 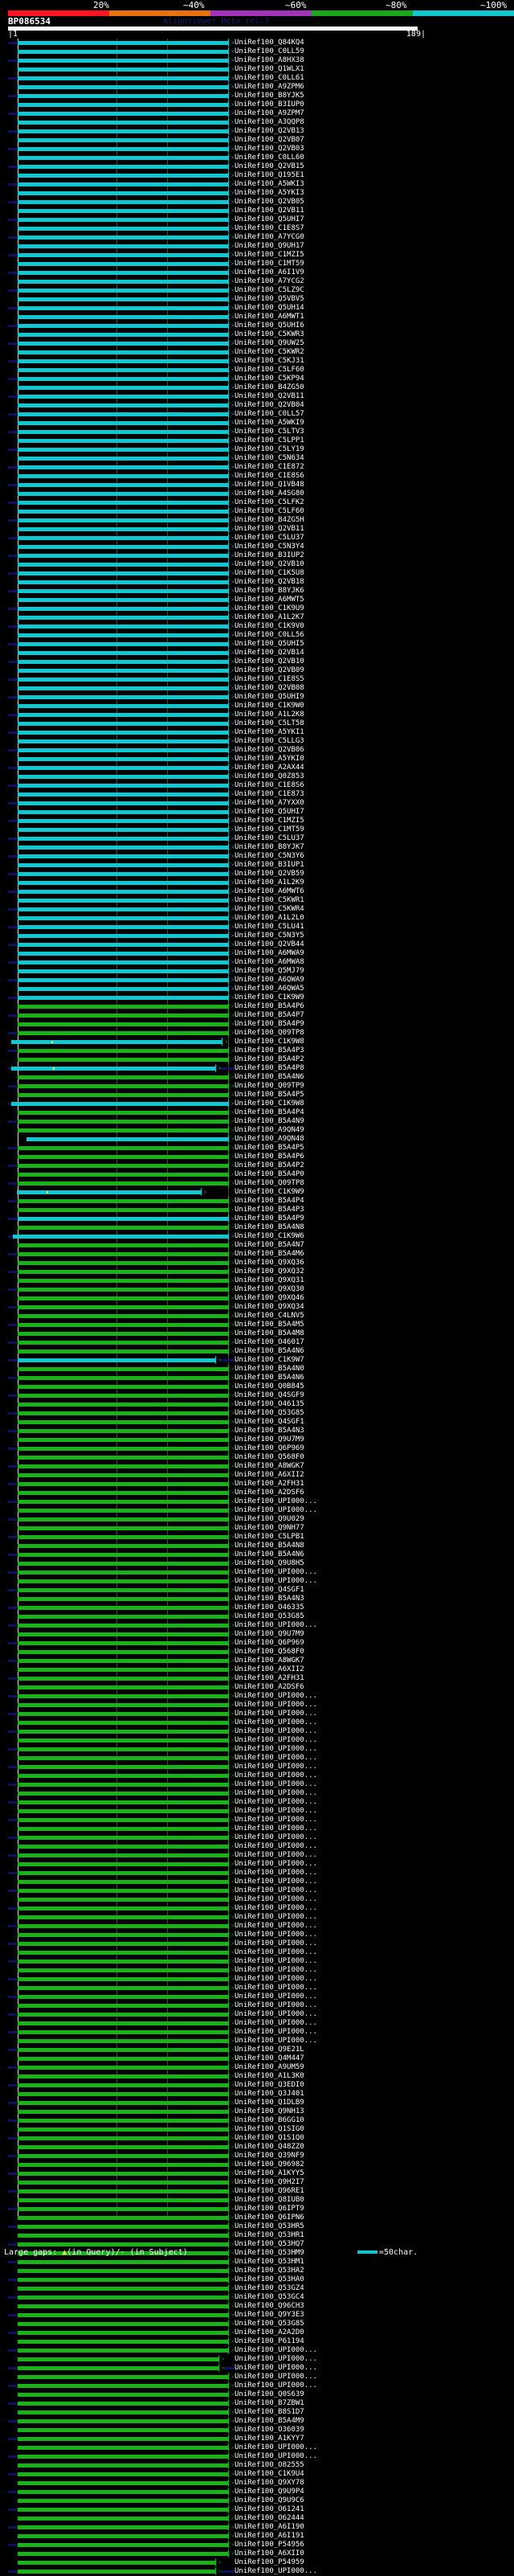 I want to click on hit-row: UniRef100_A1L3K0, so click(x=257, y=2076).